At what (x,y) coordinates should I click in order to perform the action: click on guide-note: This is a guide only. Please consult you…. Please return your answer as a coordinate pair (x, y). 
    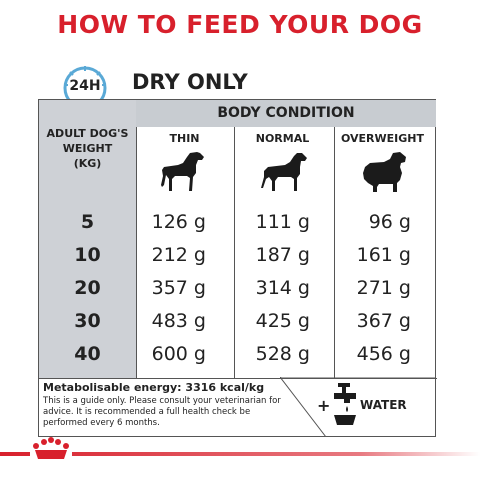
    Looking at the image, I should click on (162, 412).